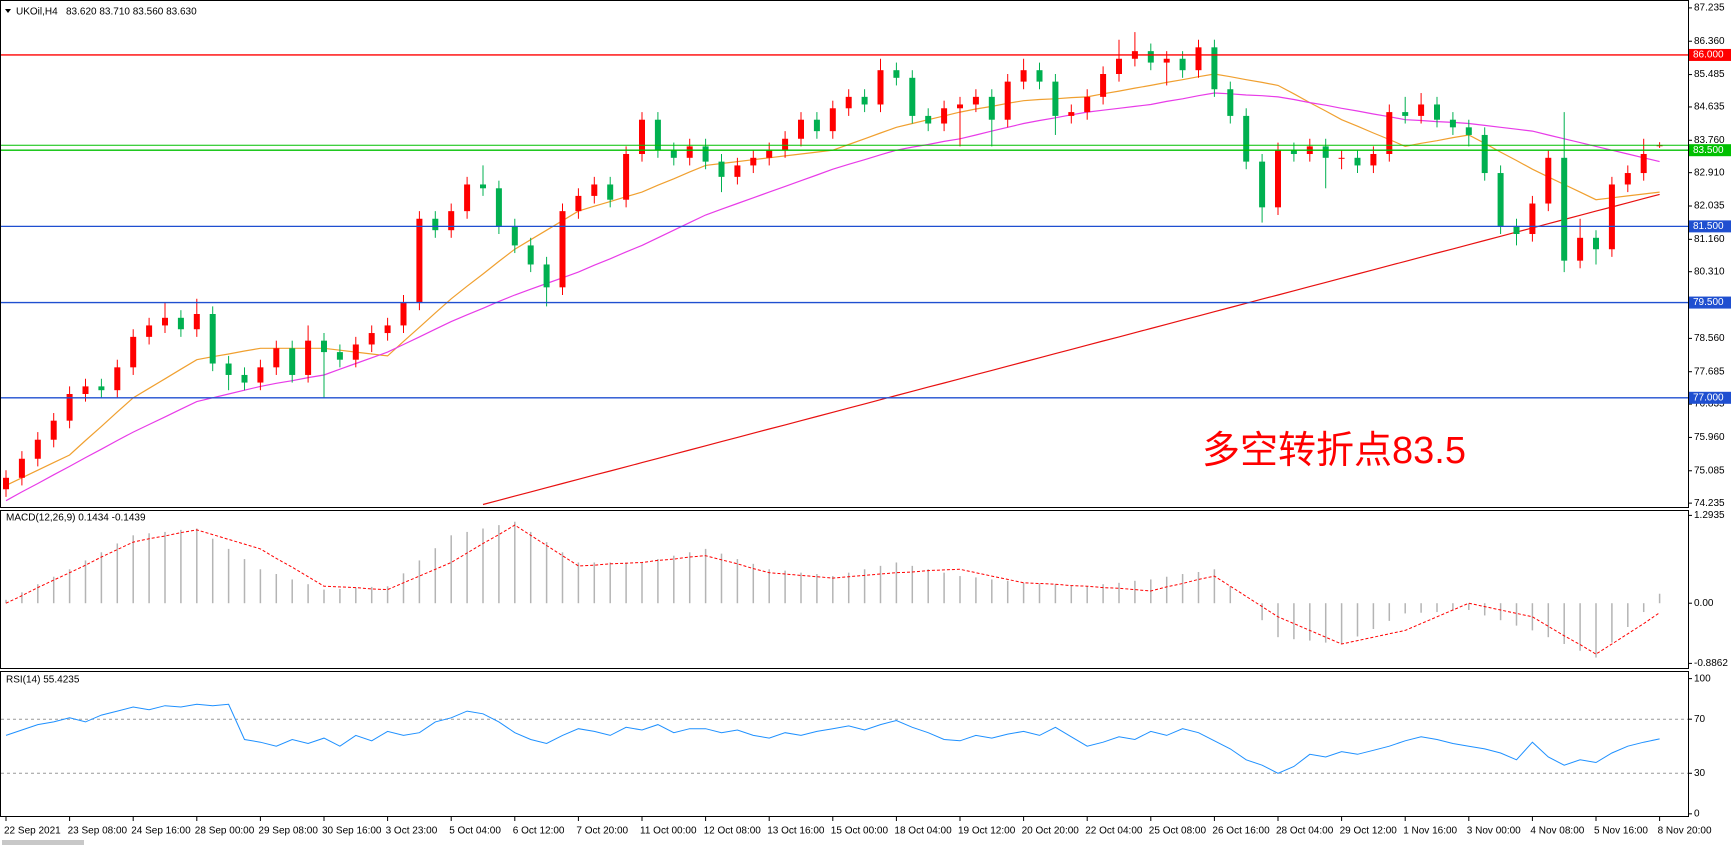 This screenshot has height=851, width=1732. Describe the element at coordinates (161, 831) in the screenshot. I see `x-tick-label: 24 Sep 16:00` at that location.